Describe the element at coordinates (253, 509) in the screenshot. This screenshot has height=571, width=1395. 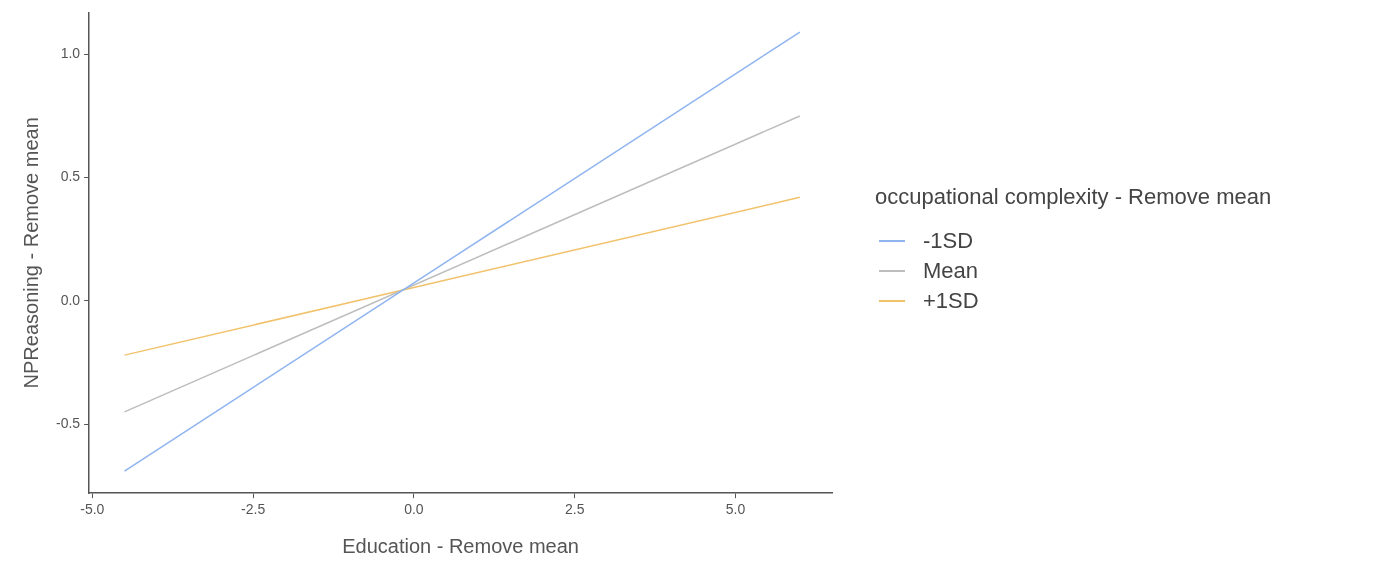
I see `x-tick-label: -2.5` at that location.